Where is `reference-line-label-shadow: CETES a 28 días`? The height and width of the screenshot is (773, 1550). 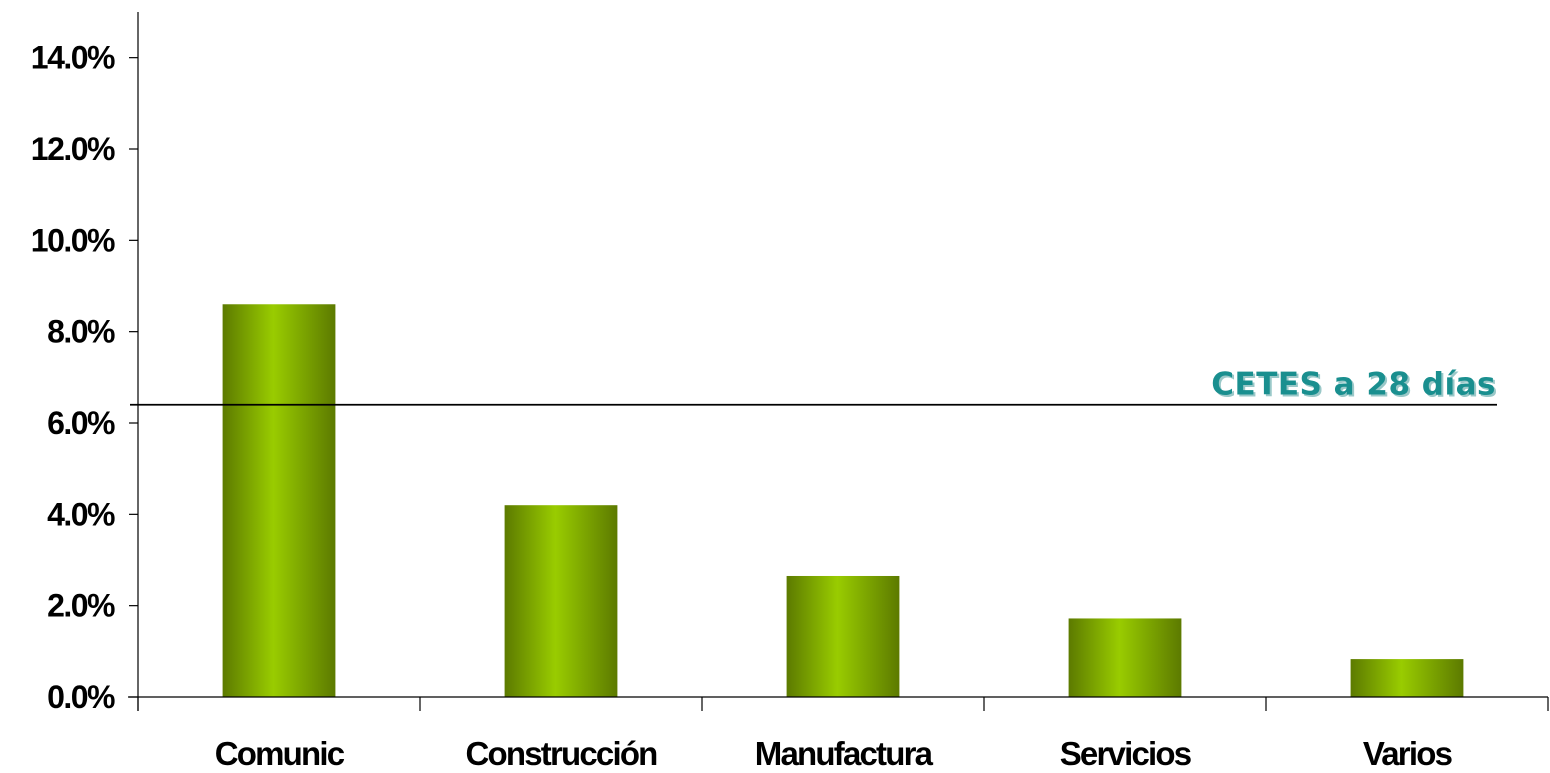
reference-line-label-shadow: CETES a 28 días is located at coordinates (1355, 387).